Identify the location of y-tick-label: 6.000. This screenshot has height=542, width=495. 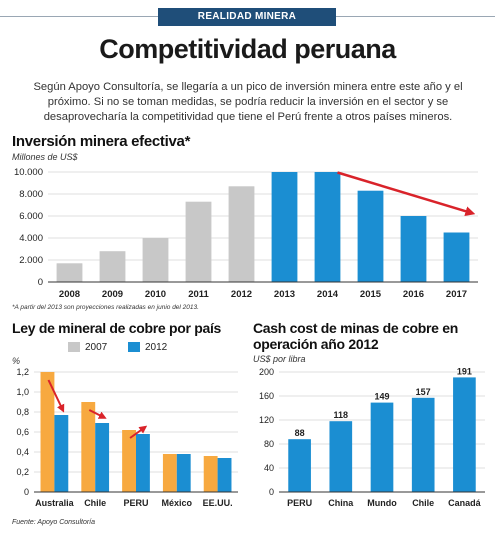
(31, 216).